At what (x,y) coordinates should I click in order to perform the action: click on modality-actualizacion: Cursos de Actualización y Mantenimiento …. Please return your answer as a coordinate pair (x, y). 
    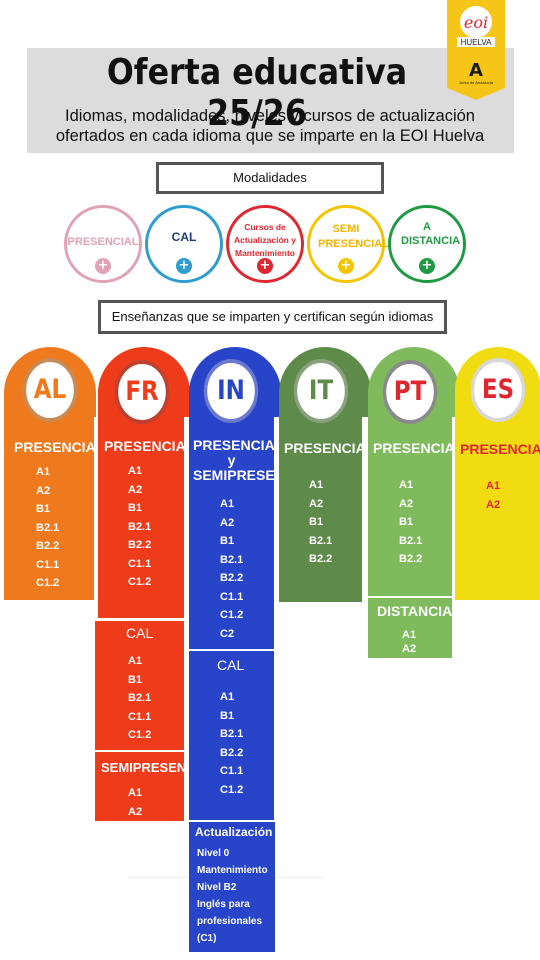
    Looking at the image, I should click on (265, 244).